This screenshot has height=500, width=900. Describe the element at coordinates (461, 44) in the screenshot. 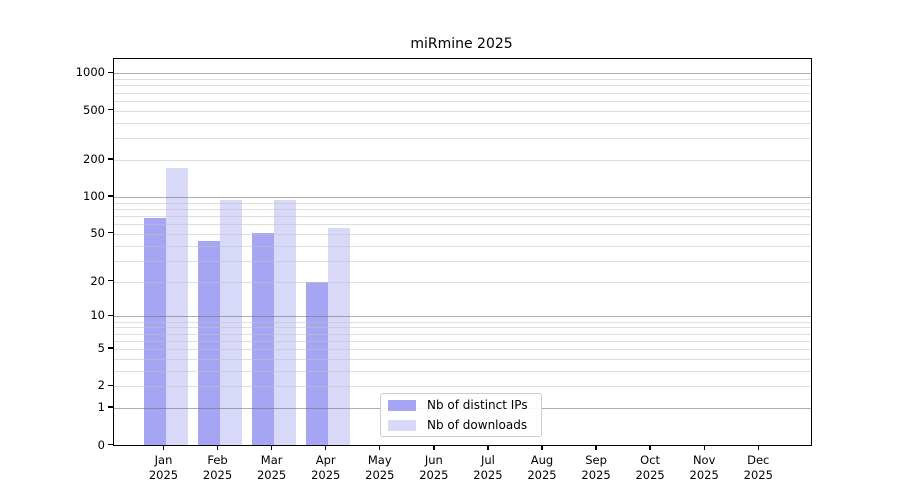

I see `chart-title: miRmine 2025` at that location.